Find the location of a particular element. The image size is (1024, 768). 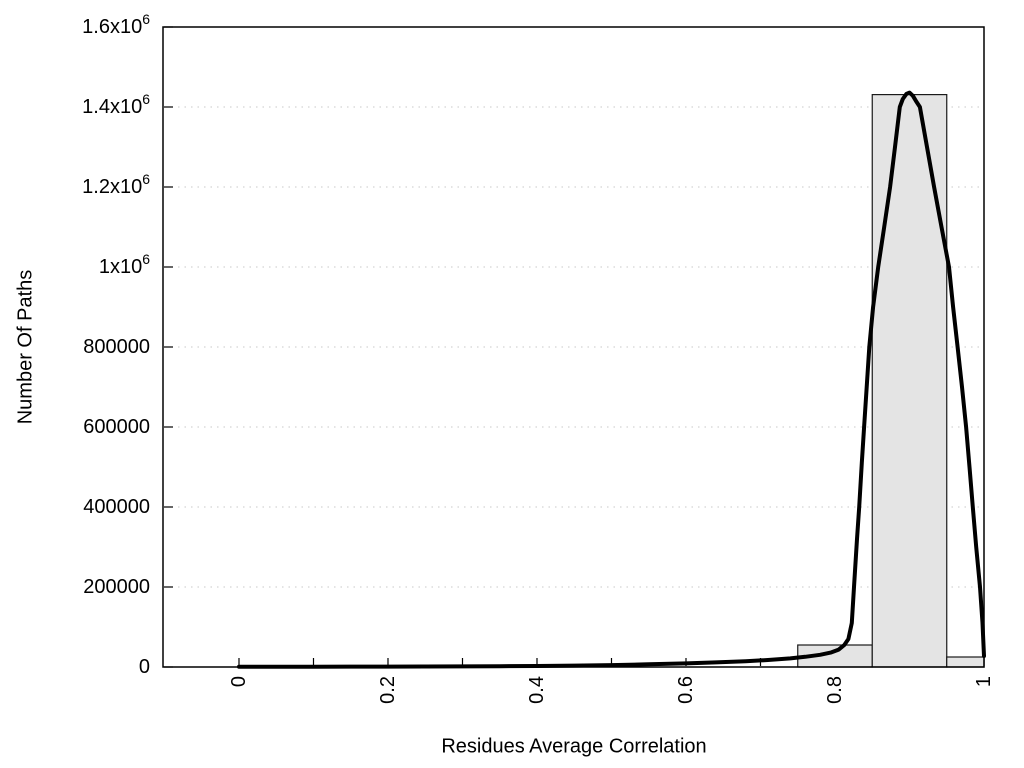

x-tick-label: 0 is located at coordinates (239, 681).